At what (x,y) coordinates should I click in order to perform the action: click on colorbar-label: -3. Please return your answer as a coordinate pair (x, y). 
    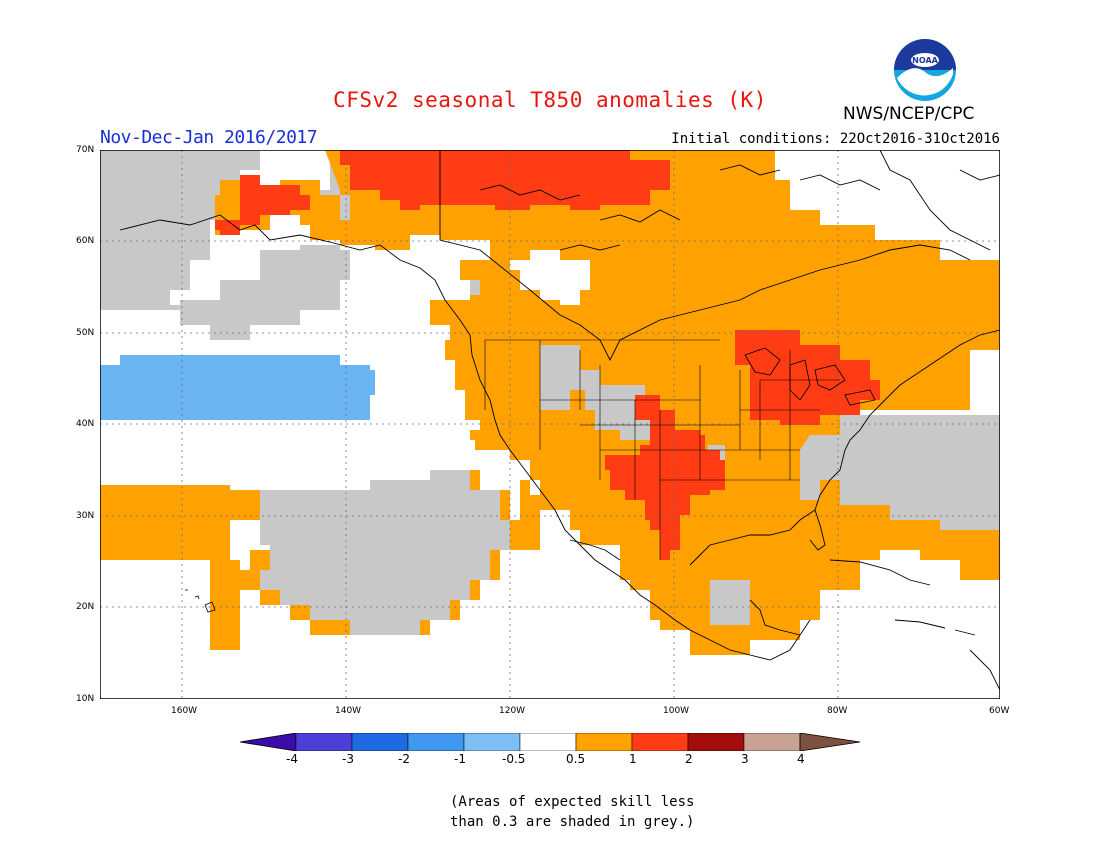
    Looking at the image, I should click on (348, 759).